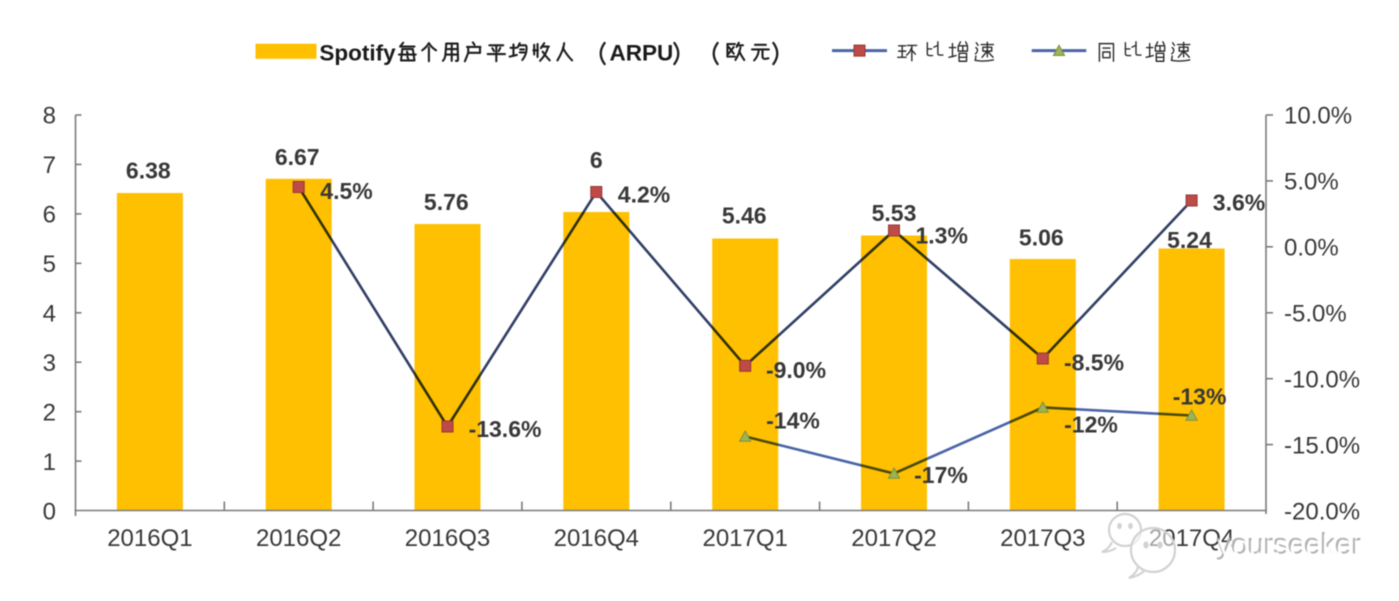 This screenshot has height=601, width=1399. Describe the element at coordinates (894, 213) in the screenshot. I see `svg-text: 5.53` at that location.